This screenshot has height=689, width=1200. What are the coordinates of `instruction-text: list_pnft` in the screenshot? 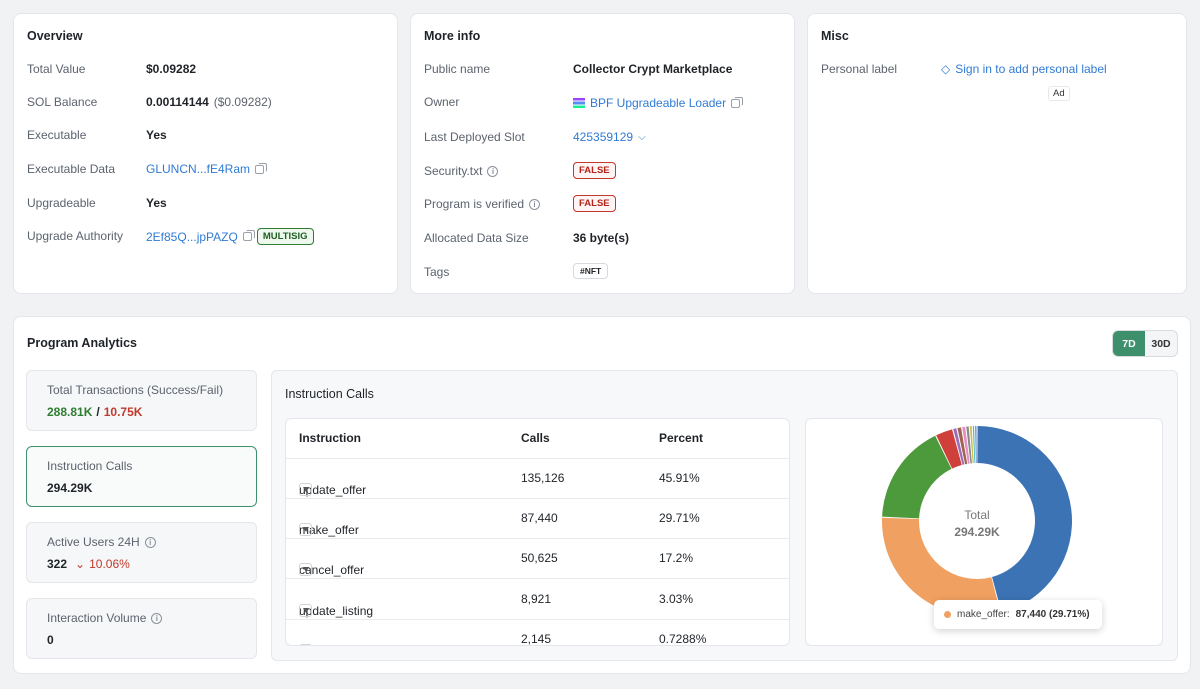 It's located at (319, 644).